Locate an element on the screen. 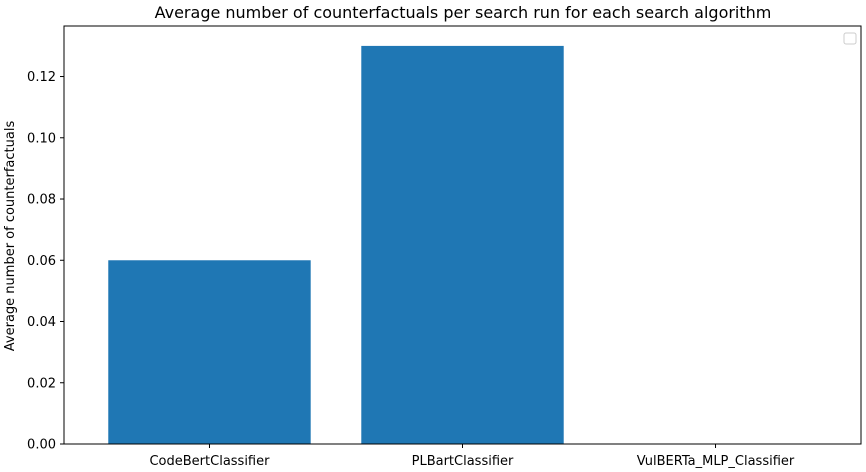 The height and width of the screenshot is (472, 866). x-tick-label: VulBERTa_MLP_Classifier is located at coordinates (716, 461).